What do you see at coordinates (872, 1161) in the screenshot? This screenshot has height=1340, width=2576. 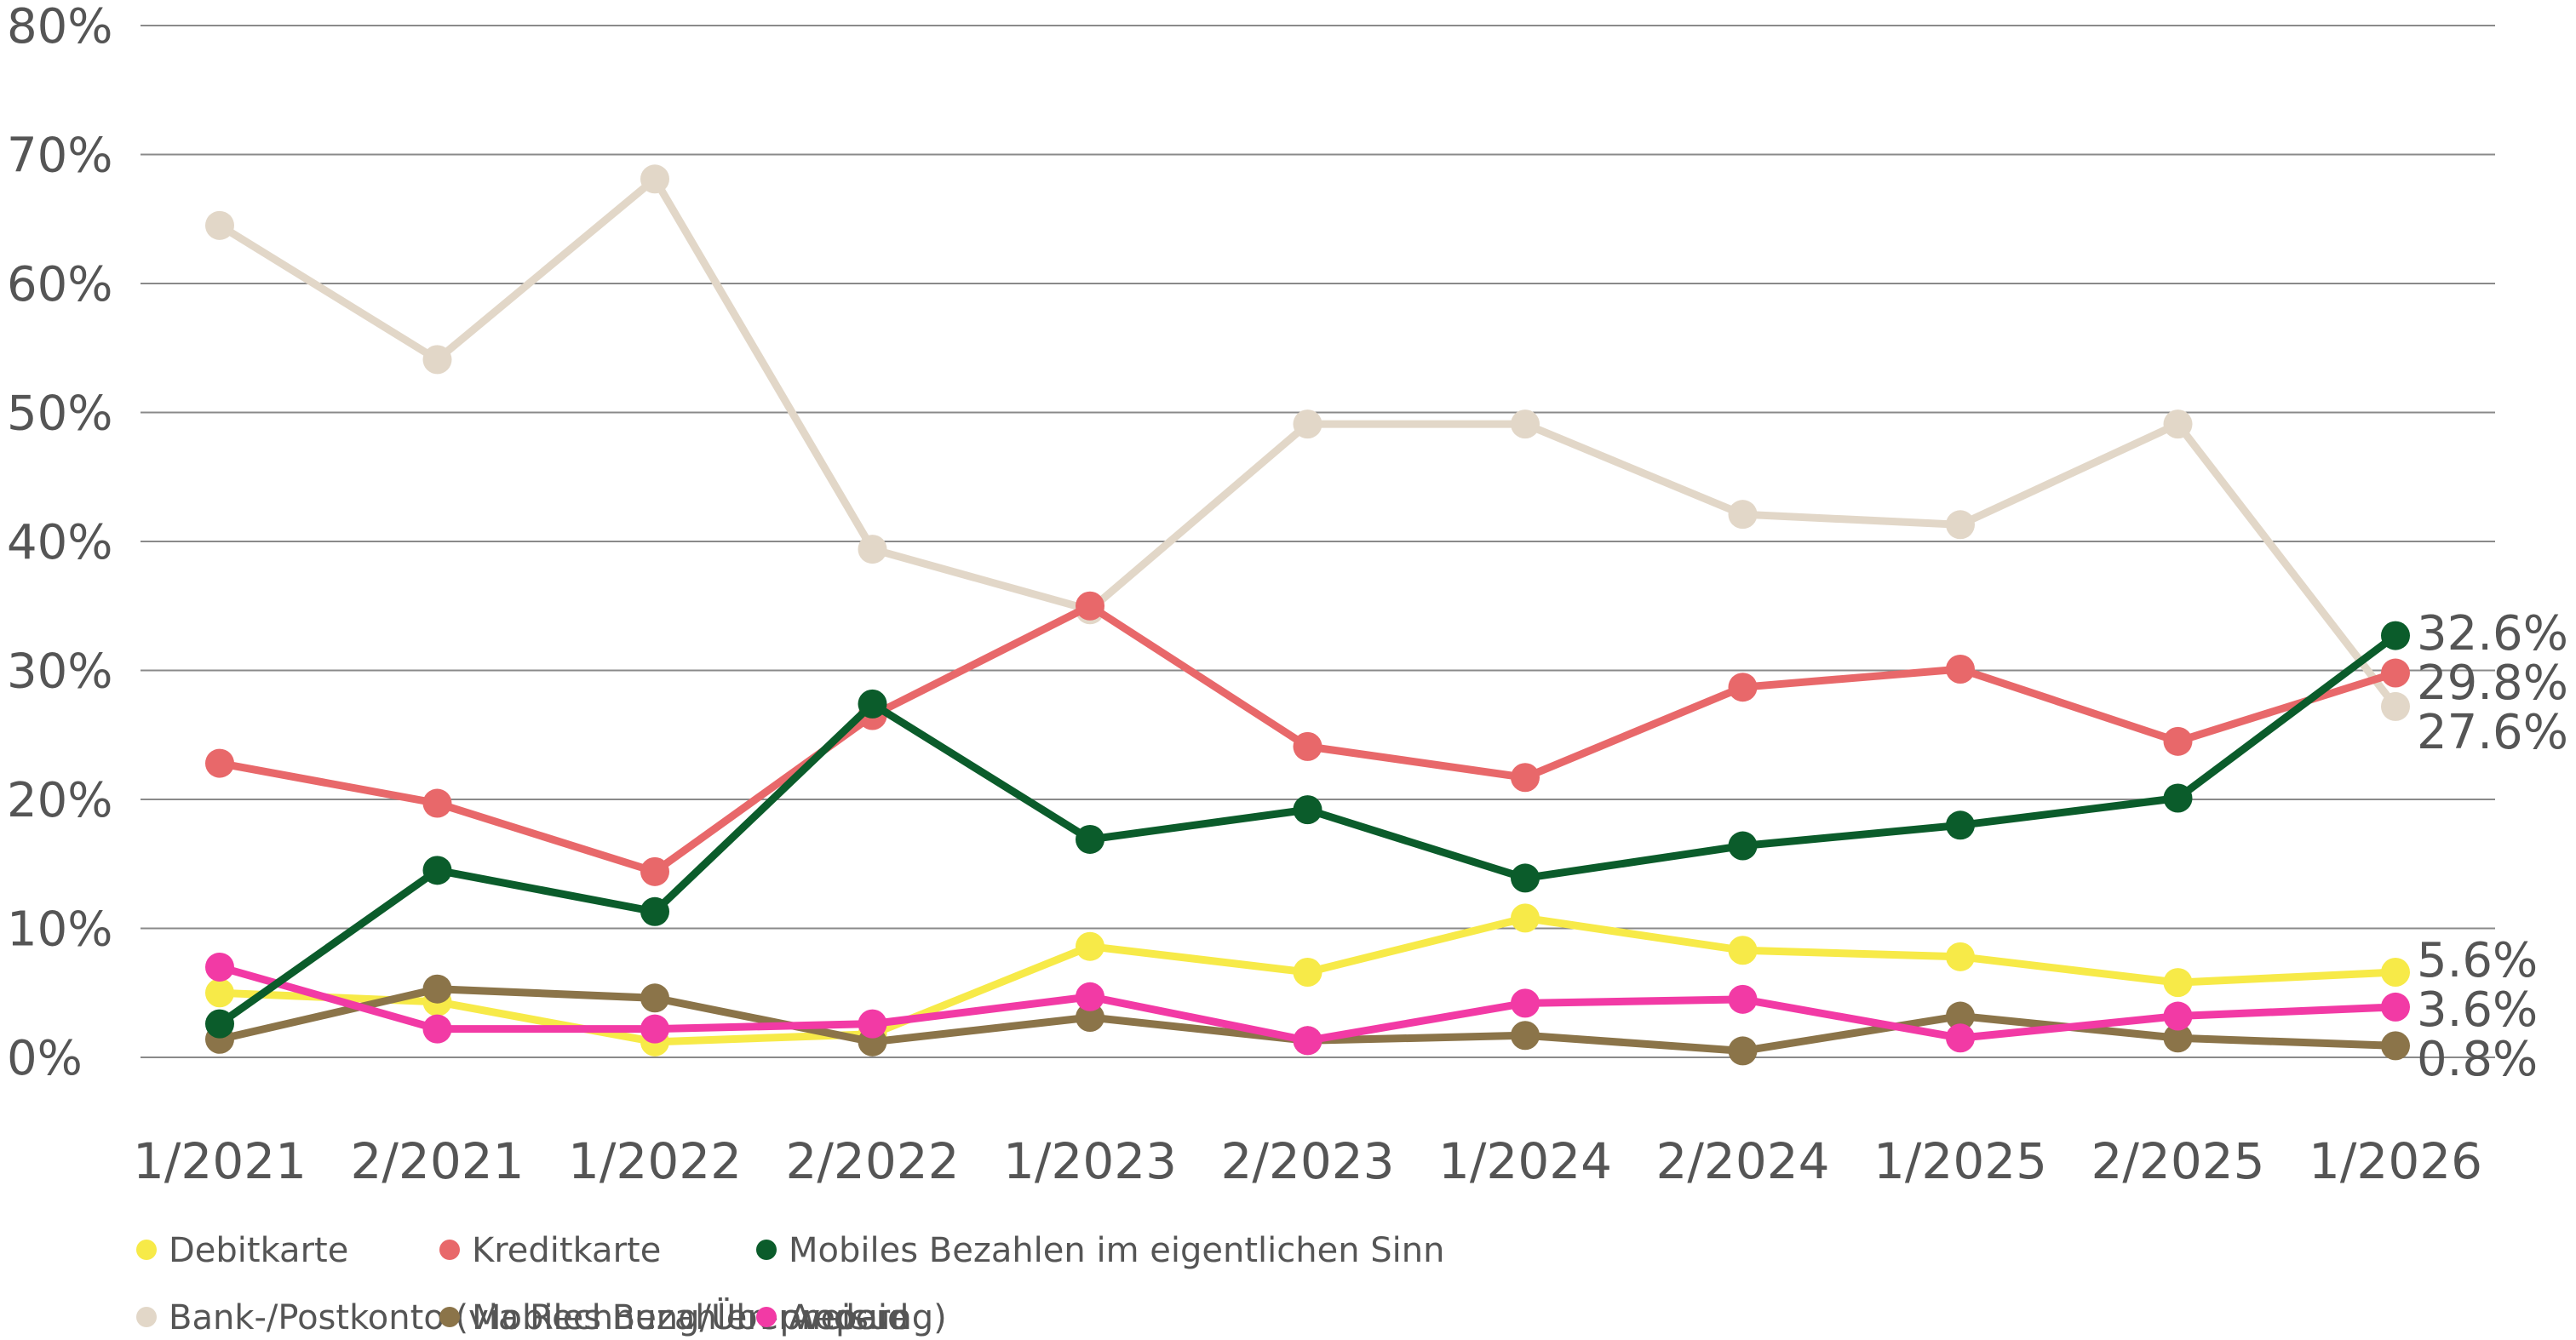 I see `x-tick-label: 2/2022` at bounding box center [872, 1161].